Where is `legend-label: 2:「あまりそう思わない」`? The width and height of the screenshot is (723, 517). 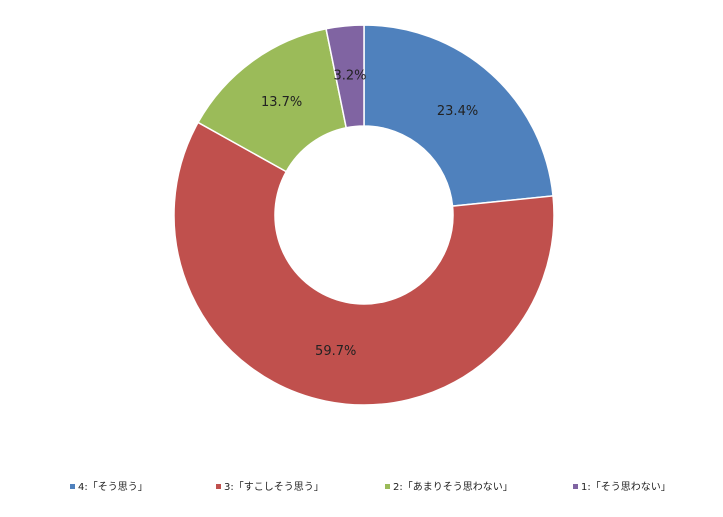
legend-label: 2:「あまりそう思わない」 is located at coordinates (453, 487).